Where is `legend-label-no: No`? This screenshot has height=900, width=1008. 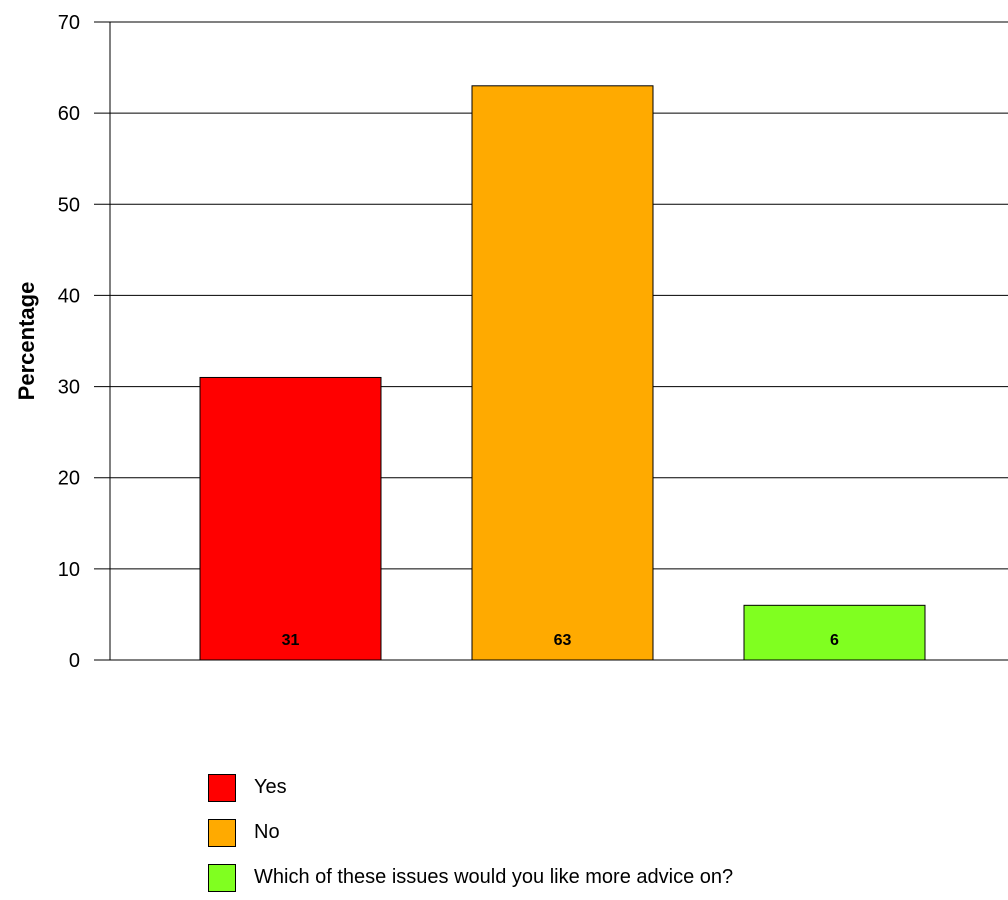 legend-label-no: No is located at coordinates (267, 832).